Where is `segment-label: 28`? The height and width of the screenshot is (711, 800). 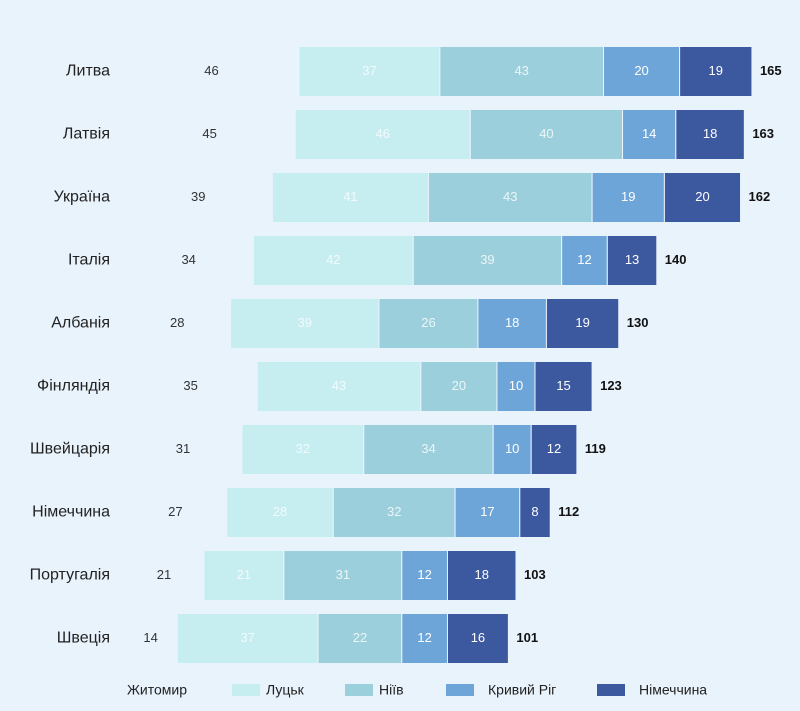
segment-label: 28 is located at coordinates (280, 511).